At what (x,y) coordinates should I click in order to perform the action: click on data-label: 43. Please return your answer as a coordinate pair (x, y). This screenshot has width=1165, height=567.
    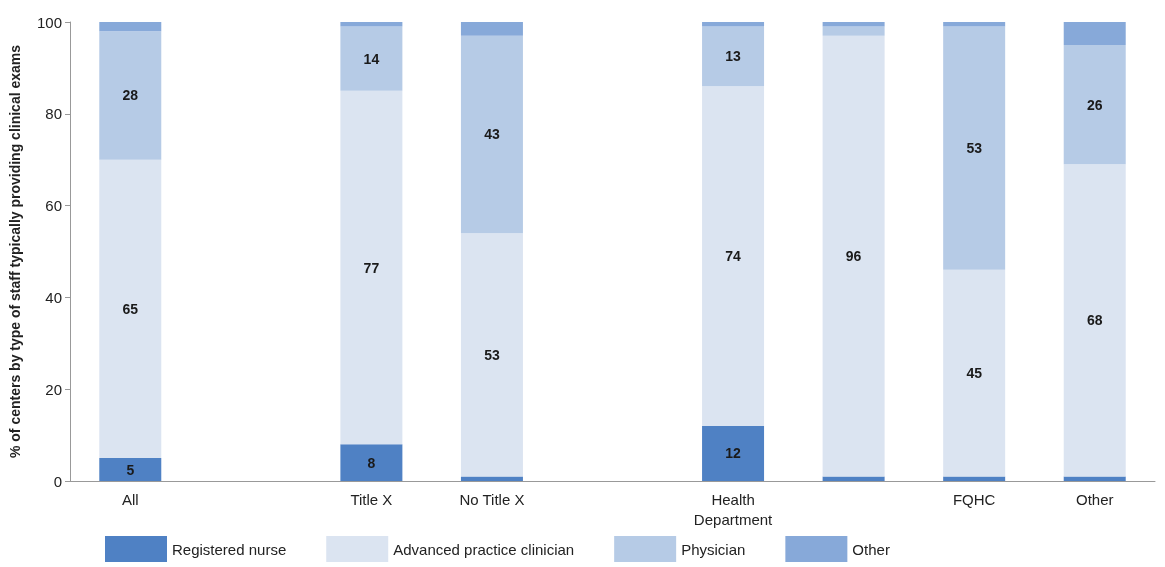
    Looking at the image, I should click on (492, 134).